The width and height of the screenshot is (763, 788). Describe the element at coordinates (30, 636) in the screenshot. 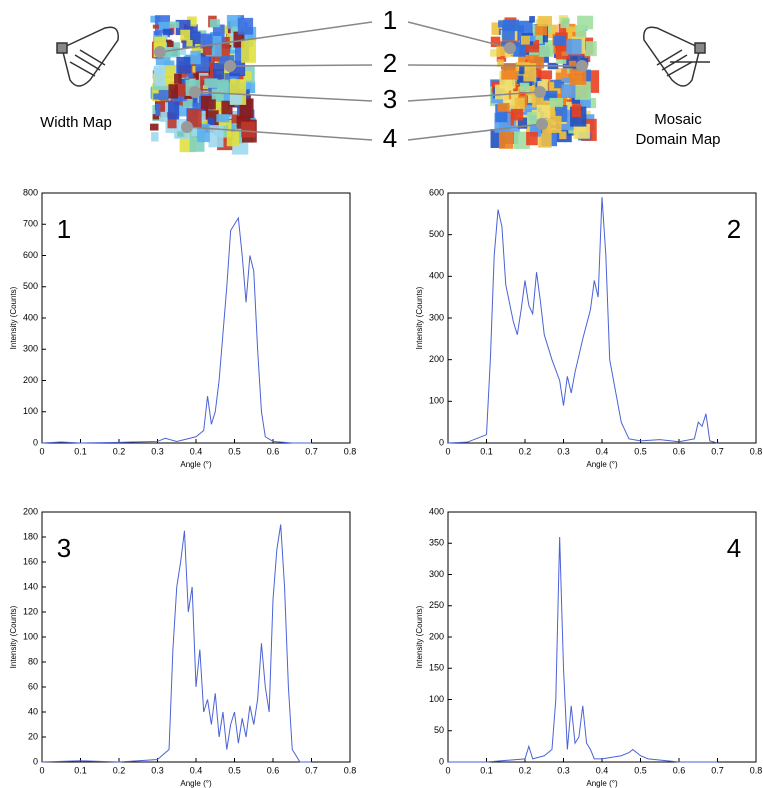

I see `y-tick-label: 100` at that location.